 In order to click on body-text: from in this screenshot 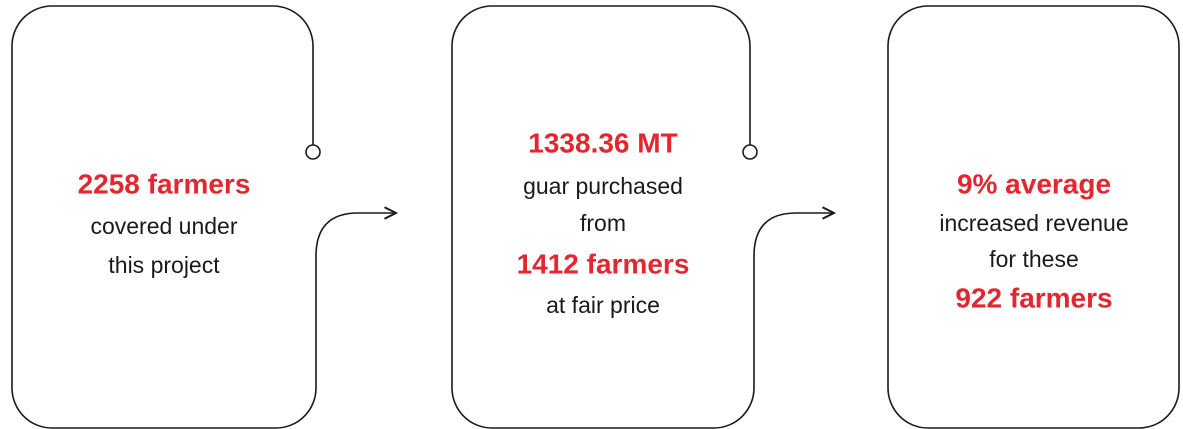, I will do `click(603, 223)`.